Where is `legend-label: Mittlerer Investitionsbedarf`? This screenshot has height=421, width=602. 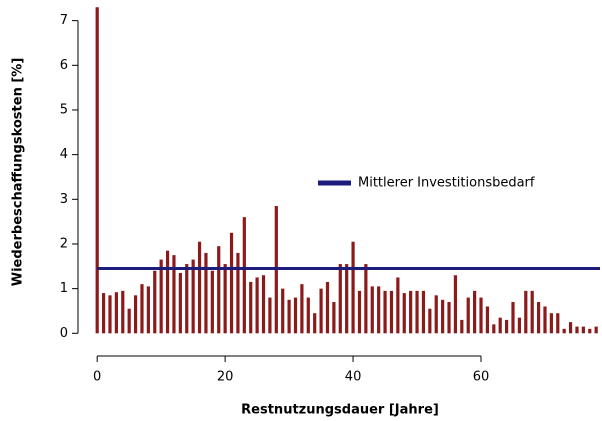 legend-label: Mittlerer Investitionsbedarf is located at coordinates (446, 183).